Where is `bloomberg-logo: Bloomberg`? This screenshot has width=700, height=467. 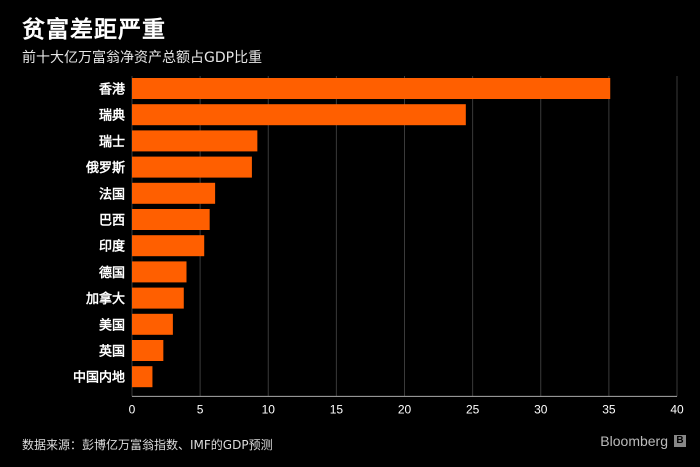 bloomberg-logo: Bloomberg is located at coordinates (634, 441).